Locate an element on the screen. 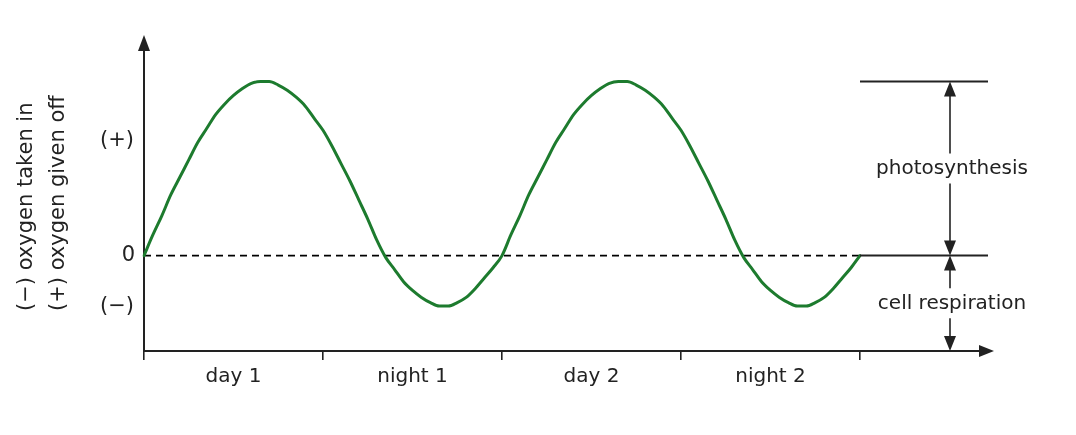 The width and height of the screenshot is (1076, 435). text: photosynthesis is located at coordinates (952, 166).